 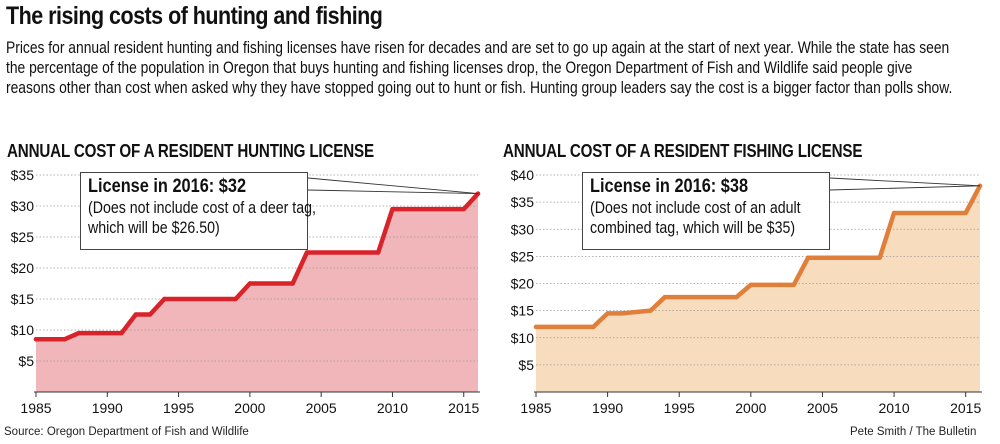 What do you see at coordinates (35, 408) in the screenshot?
I see `hunting-x-tick-label: 1985` at bounding box center [35, 408].